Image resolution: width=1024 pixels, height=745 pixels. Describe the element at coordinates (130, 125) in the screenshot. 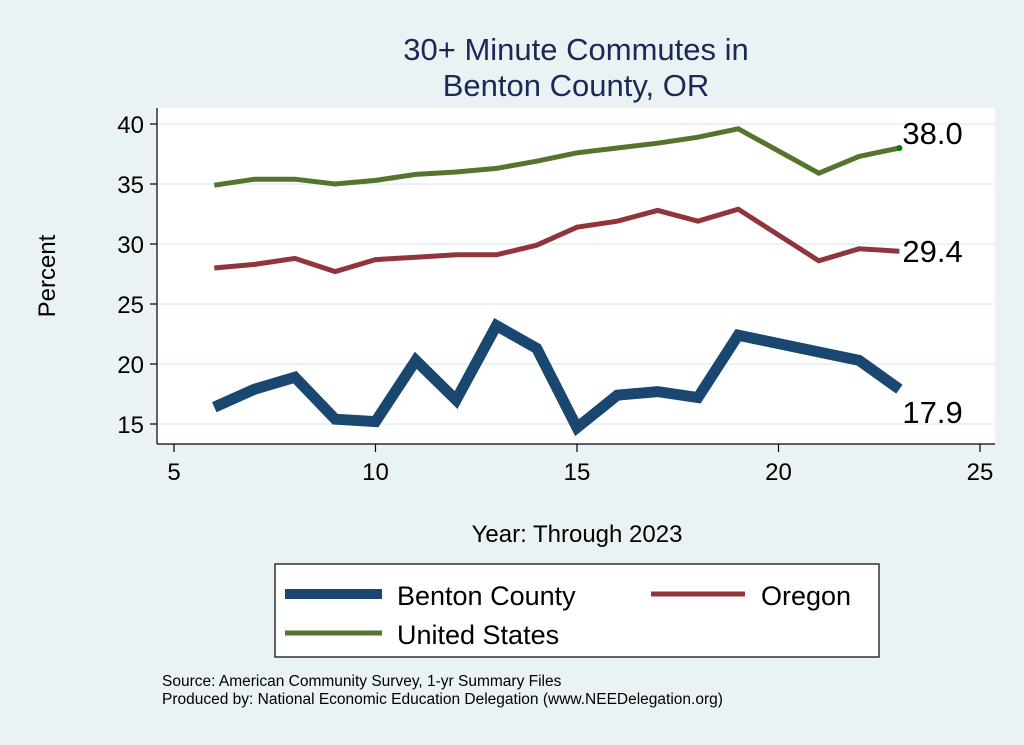

I see `y-tick-label-40: 40` at that location.